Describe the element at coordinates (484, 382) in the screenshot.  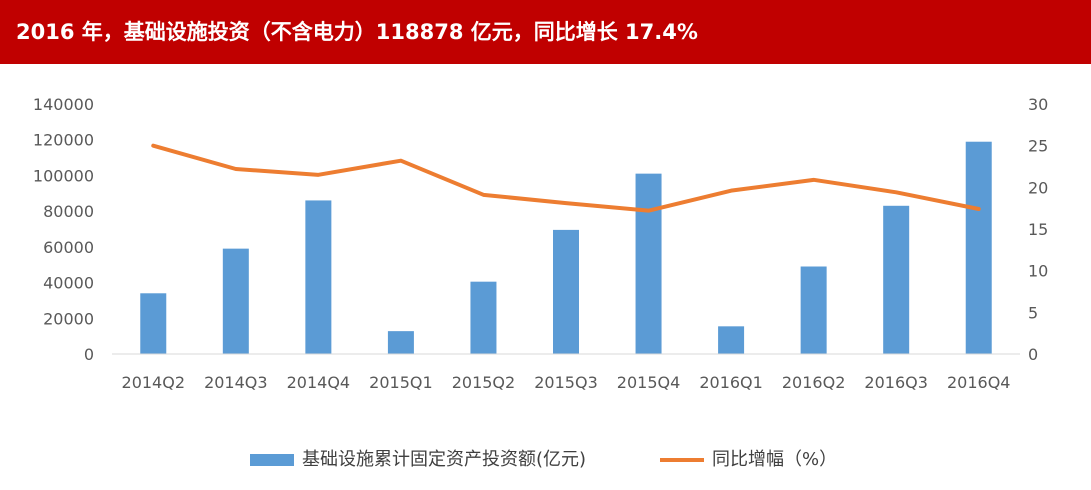
I see `x-tick-label: 2015Q2` at that location.